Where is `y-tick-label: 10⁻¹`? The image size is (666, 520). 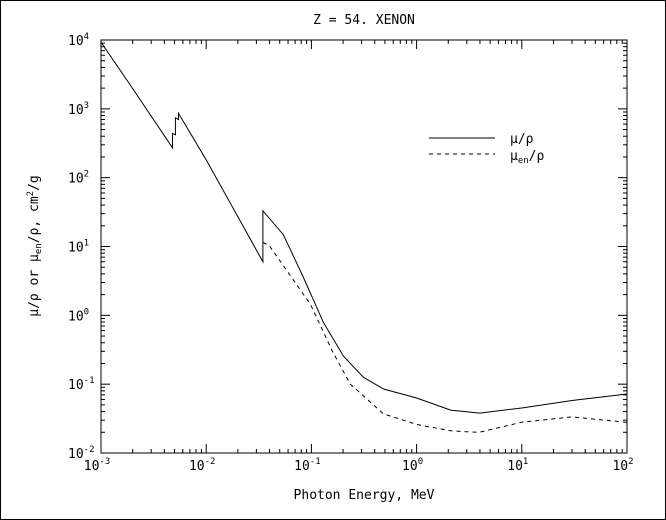
y-tick-label: 10⁻¹ is located at coordinates (81, 384).